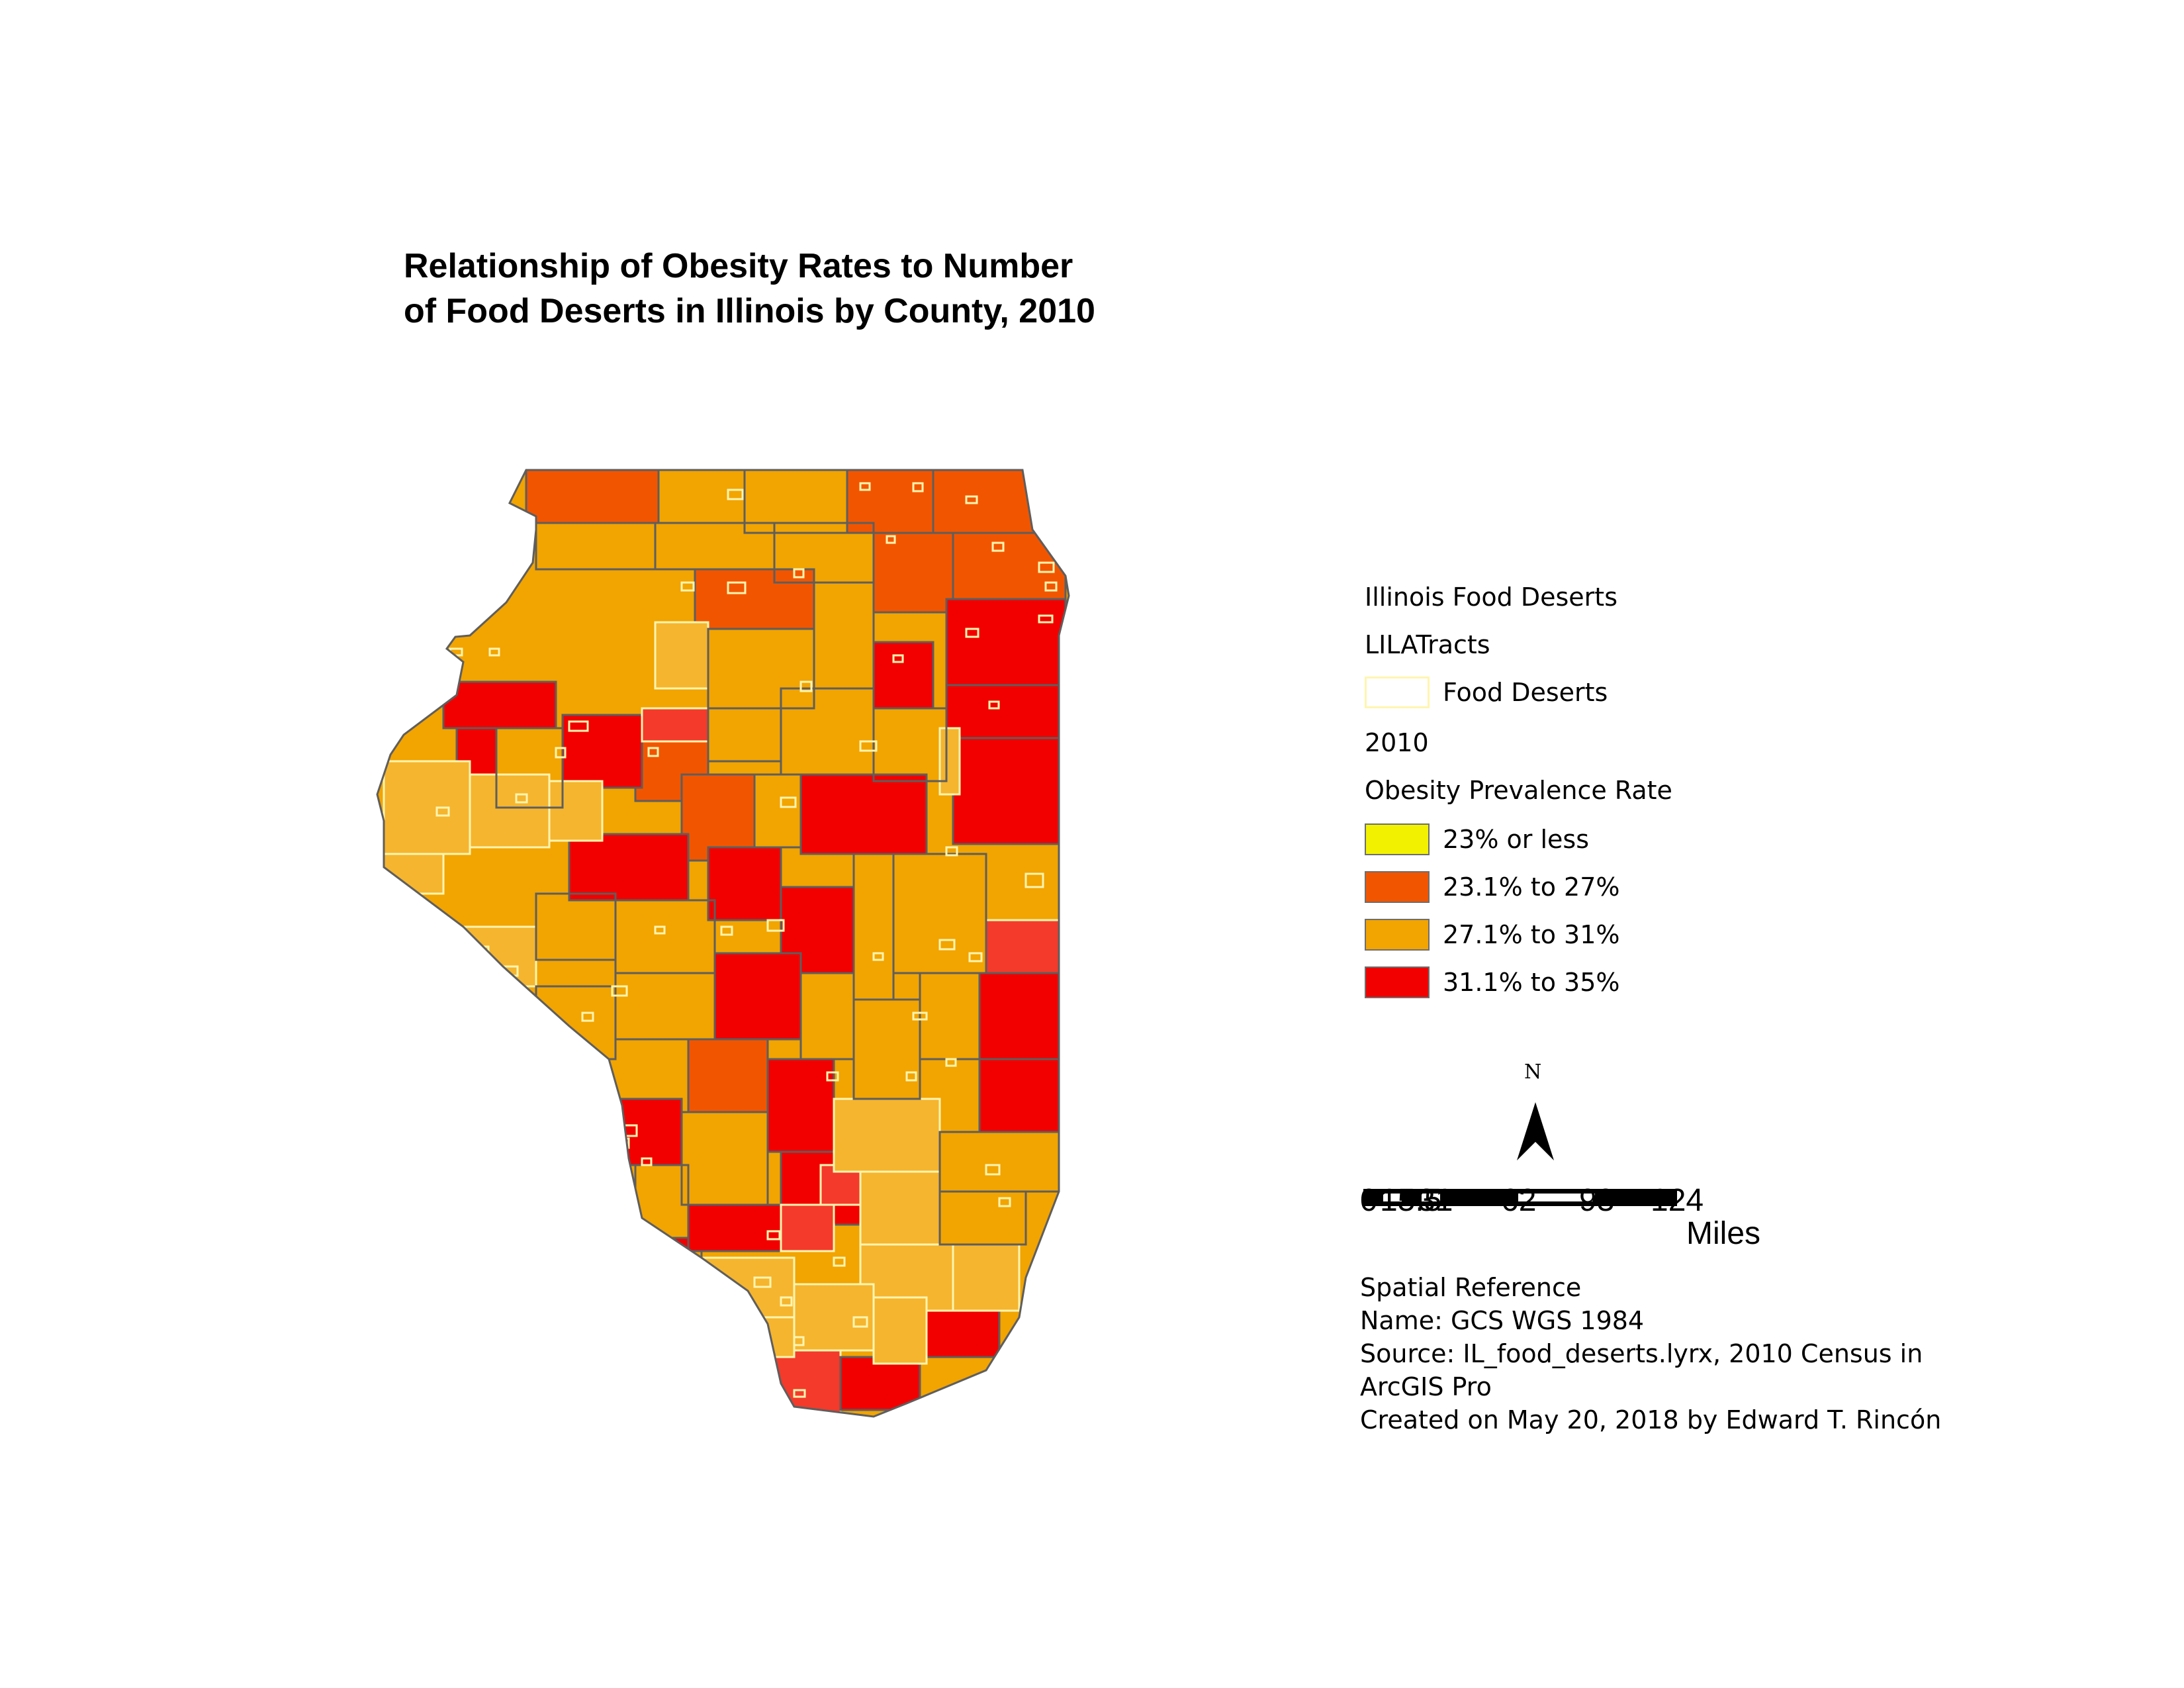  What do you see at coordinates (1006, 642) in the screenshot?
I see `county-will` at bounding box center [1006, 642].